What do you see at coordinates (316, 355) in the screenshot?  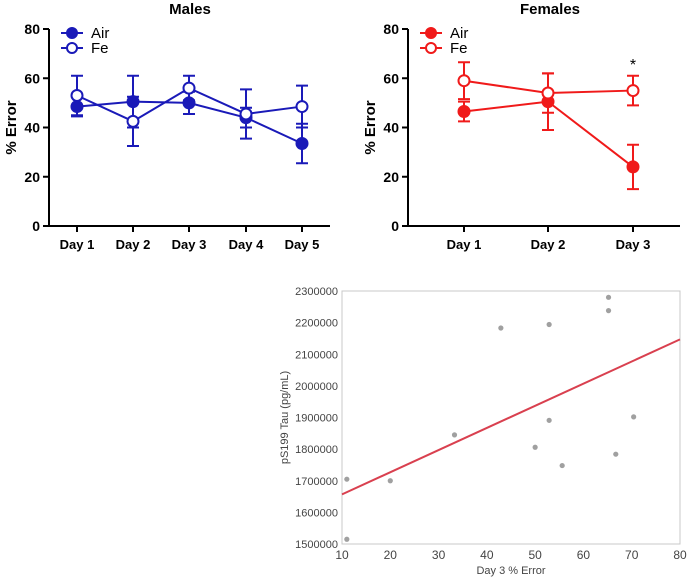 I see `y-tick-label: 2100000` at bounding box center [316, 355].